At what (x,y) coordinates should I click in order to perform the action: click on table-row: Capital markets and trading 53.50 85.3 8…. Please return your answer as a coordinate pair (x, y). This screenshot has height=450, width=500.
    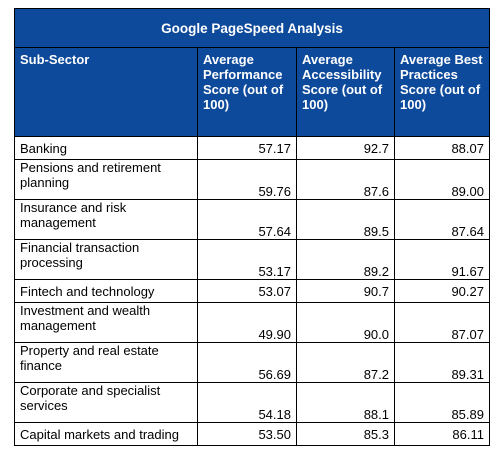
    Looking at the image, I should click on (252, 434).